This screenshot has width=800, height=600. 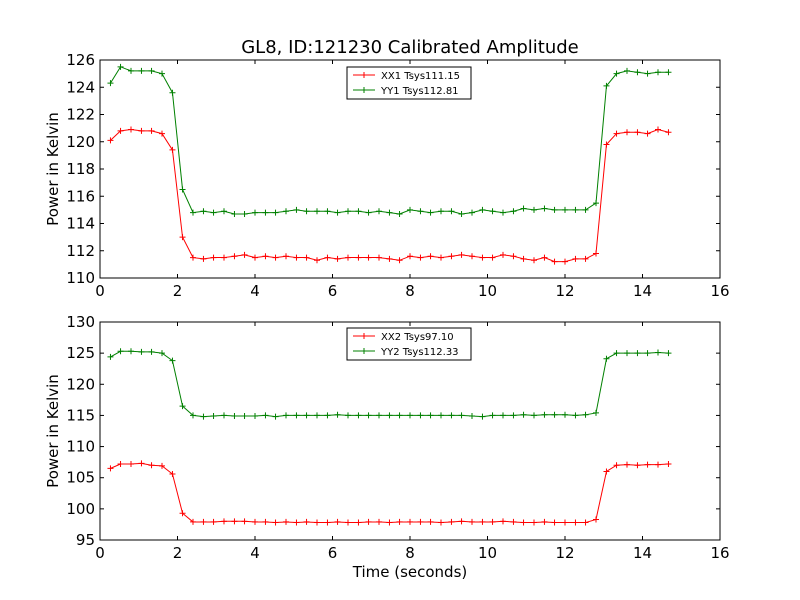 What do you see at coordinates (642, 553) in the screenshot?
I see `x-tick-label: 14` at bounding box center [642, 553].